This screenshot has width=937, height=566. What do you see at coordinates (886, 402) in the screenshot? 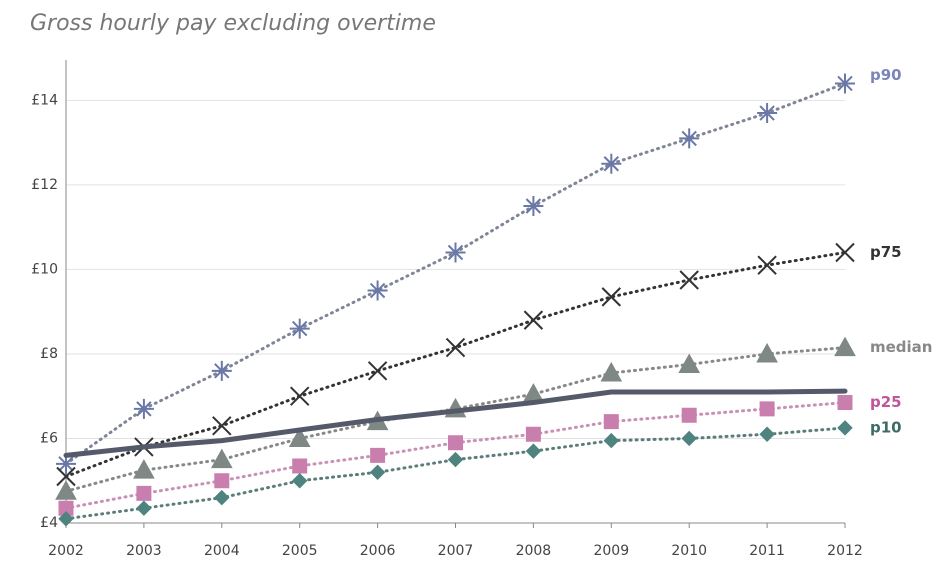
I see `series-label: p25` at bounding box center [886, 402].